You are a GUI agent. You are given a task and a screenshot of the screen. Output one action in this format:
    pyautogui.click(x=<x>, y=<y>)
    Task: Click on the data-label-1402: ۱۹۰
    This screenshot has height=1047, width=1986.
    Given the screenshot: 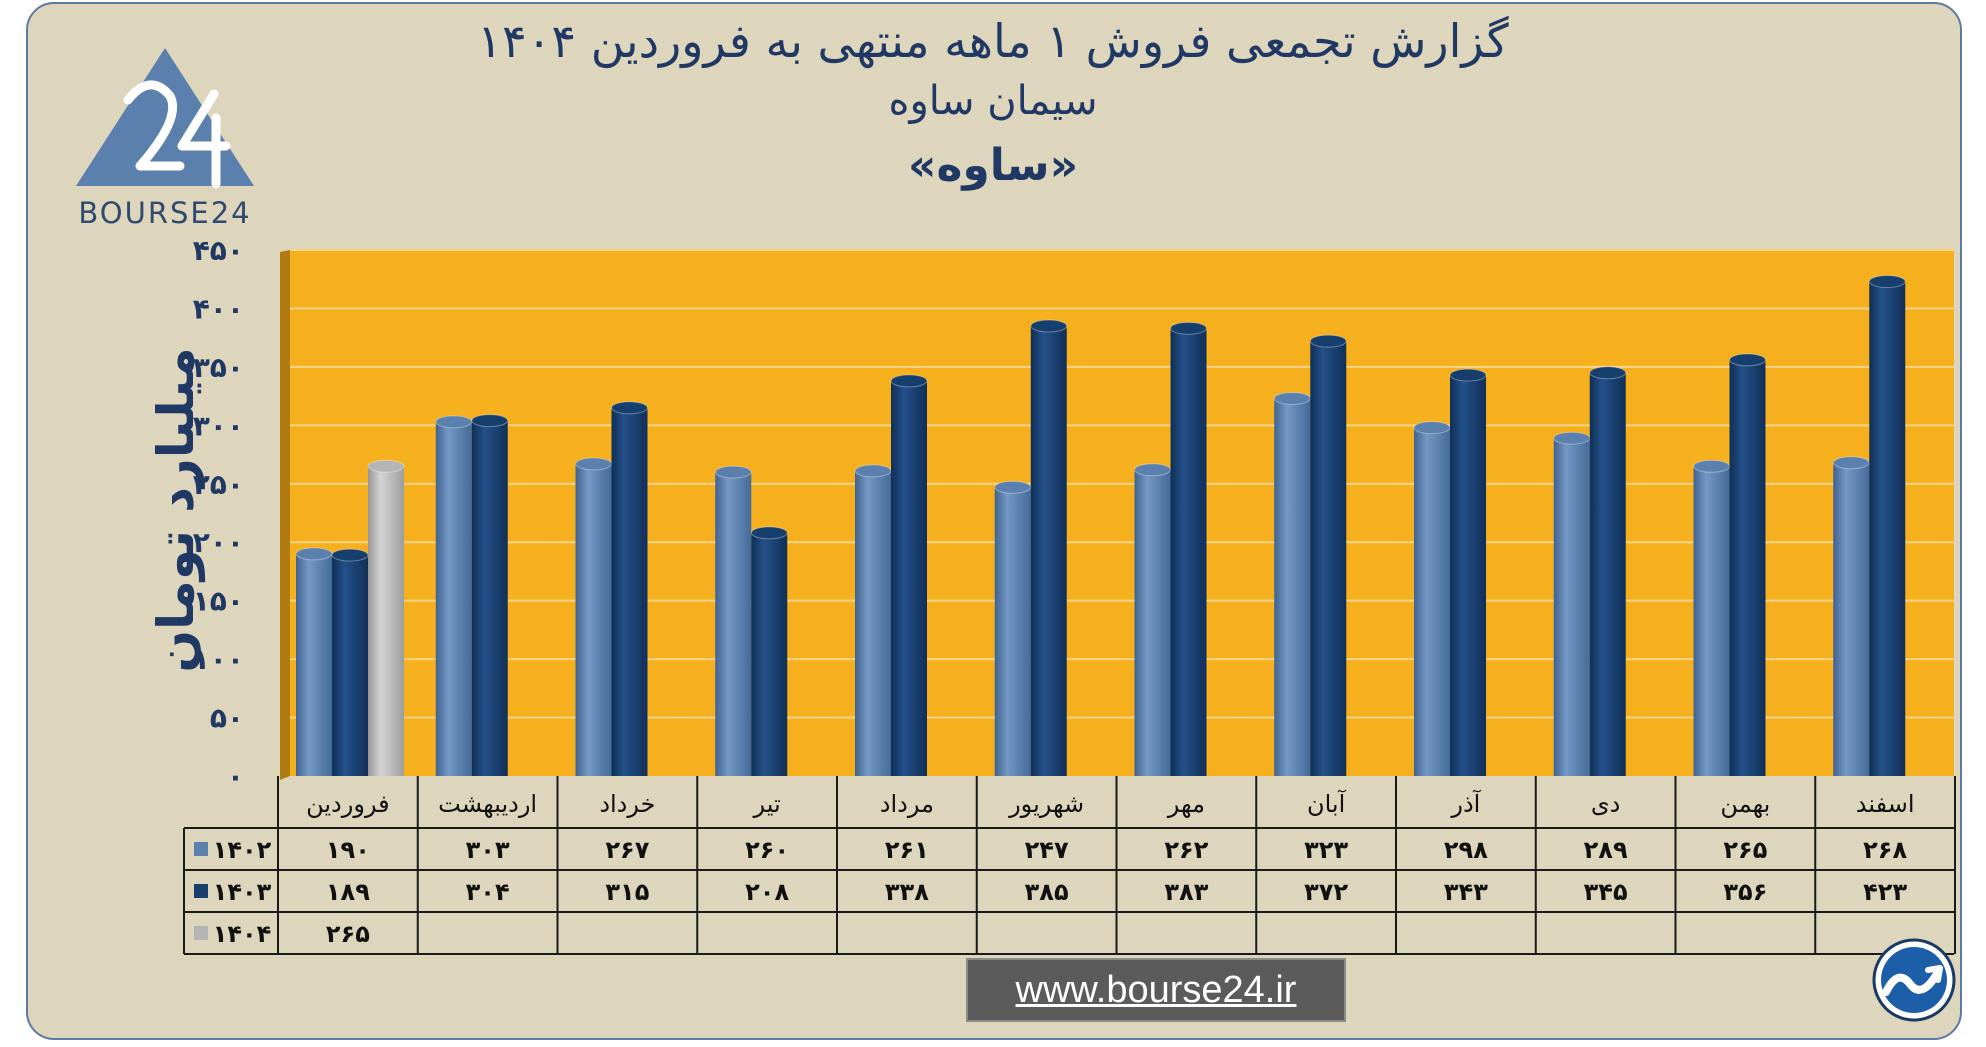 What is the action you would take?
    pyautogui.click(x=348, y=850)
    